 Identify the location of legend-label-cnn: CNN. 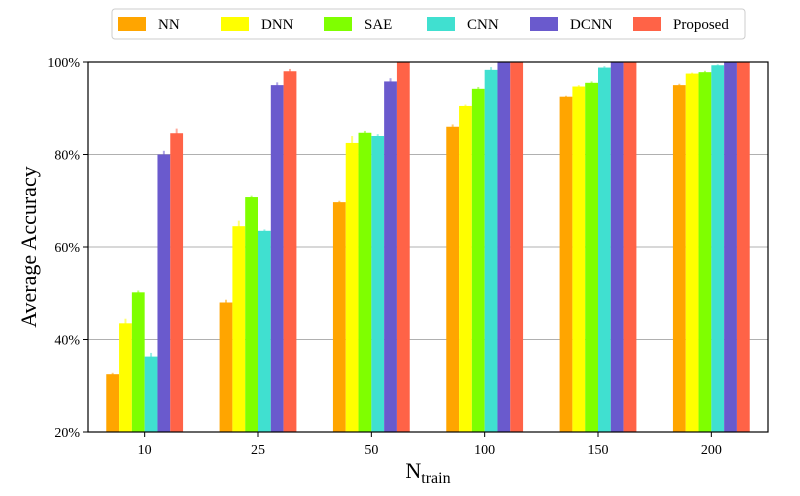
(483, 25).